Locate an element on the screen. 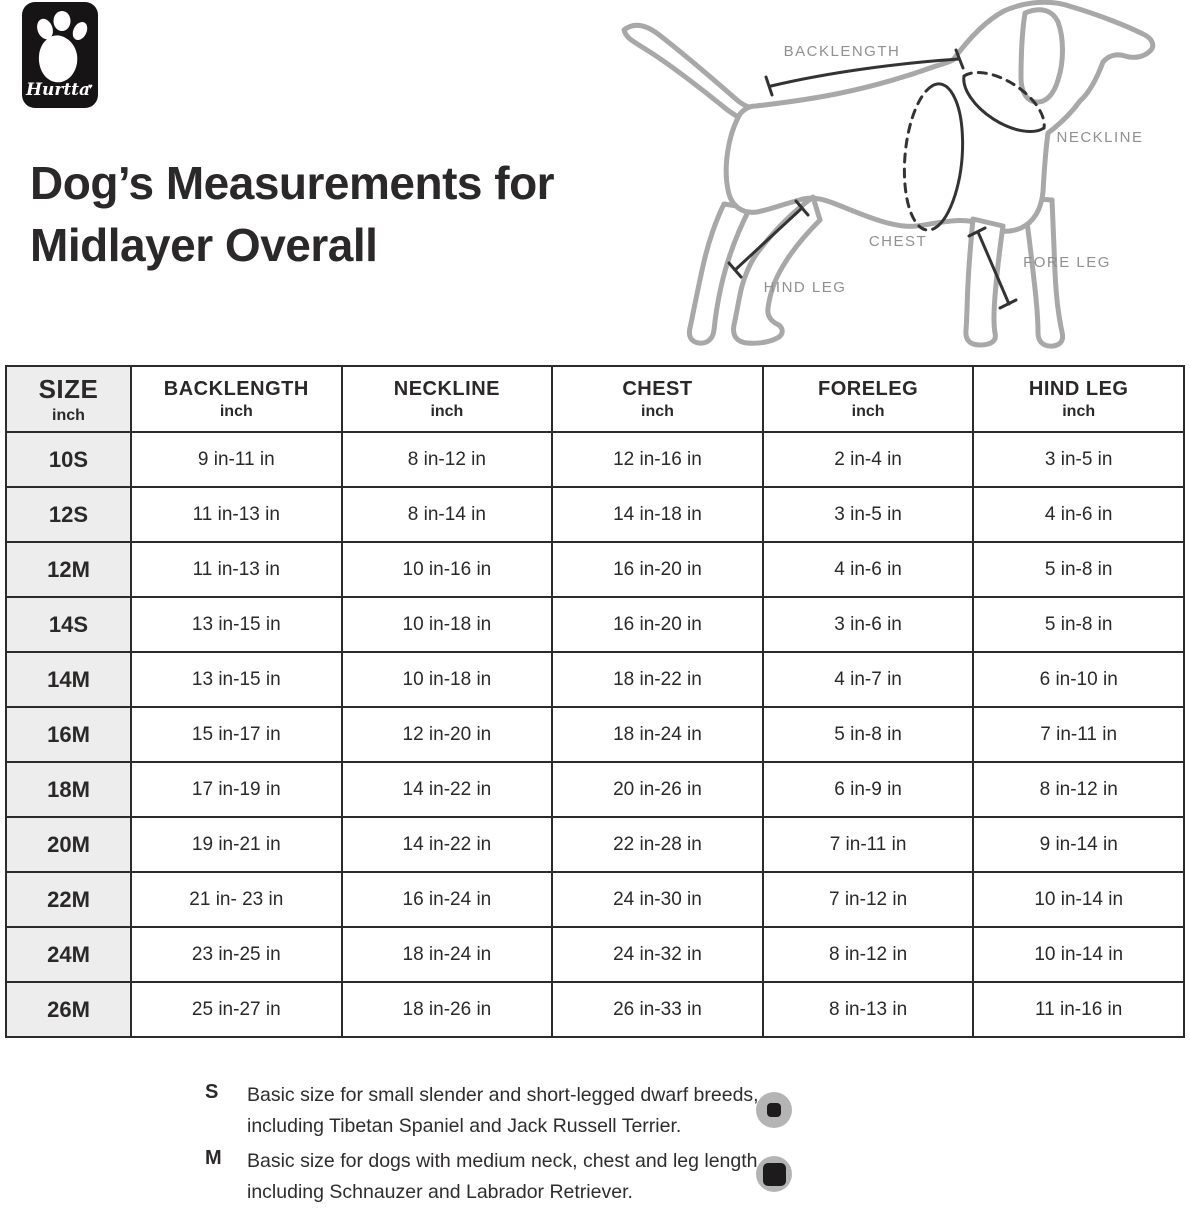 This screenshot has width=1190, height=1208. dog-ear is located at coordinates (1041, 56).